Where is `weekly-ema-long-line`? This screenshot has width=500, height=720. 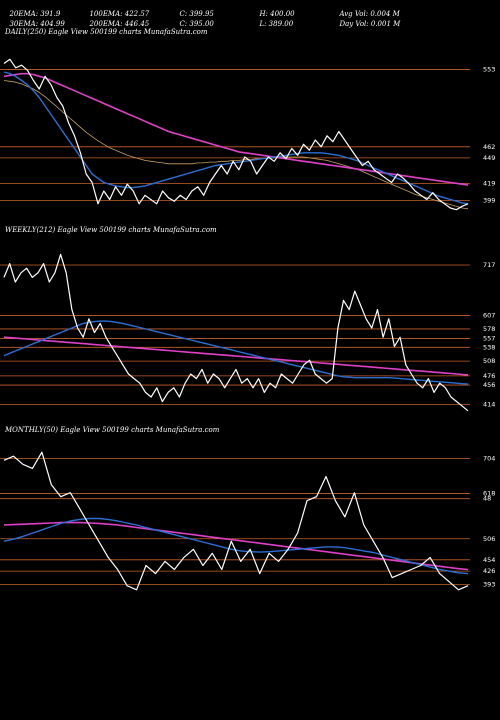 weekly-ema-long-line is located at coordinates (236, 356).